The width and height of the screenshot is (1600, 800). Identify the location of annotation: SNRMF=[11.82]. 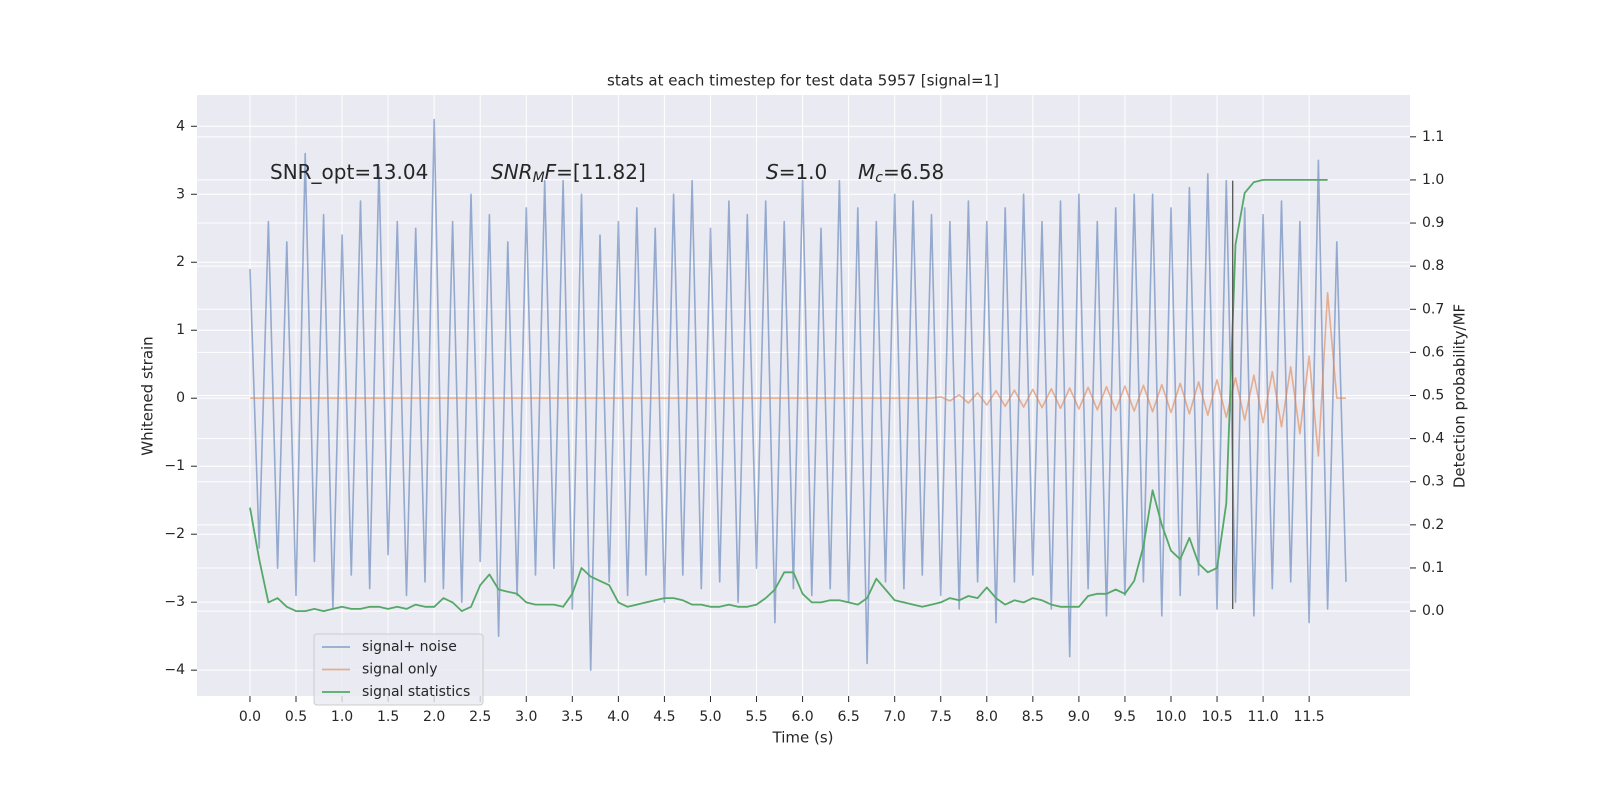
(568, 173).